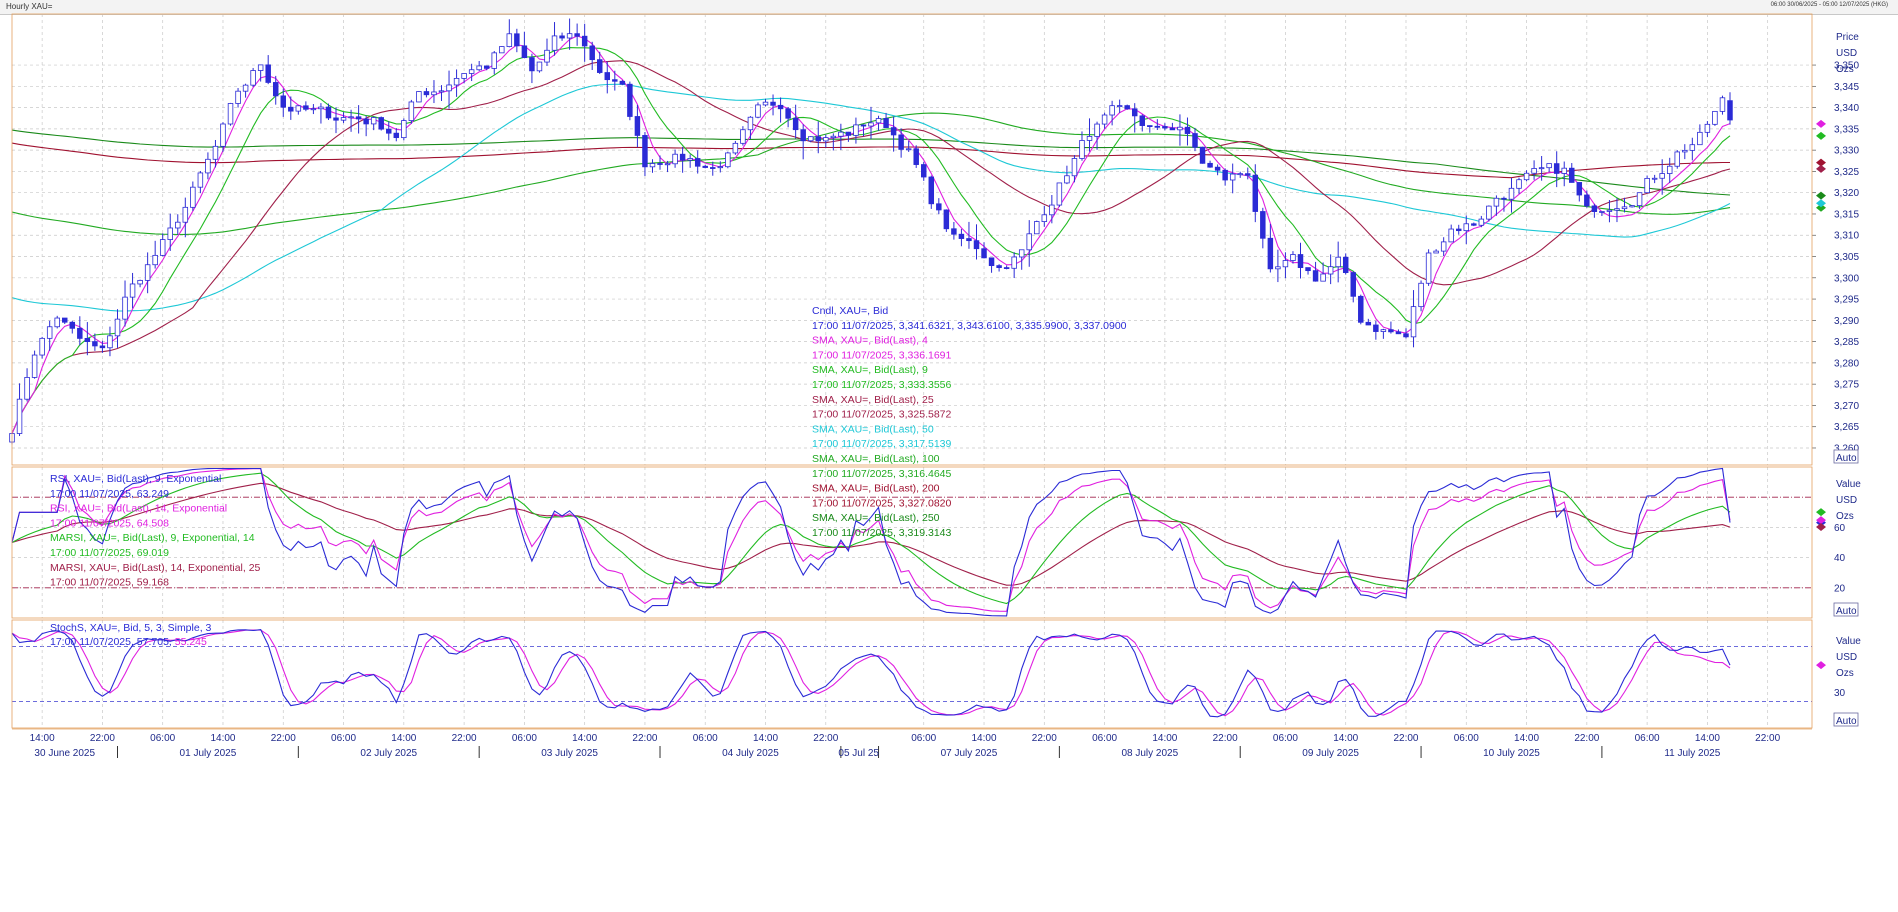 The image size is (1898, 912). Describe the element at coordinates (882, 355) in the screenshot. I see `price-legend-line: 17:00 11/07/2025, 3,336.1691` at that location.